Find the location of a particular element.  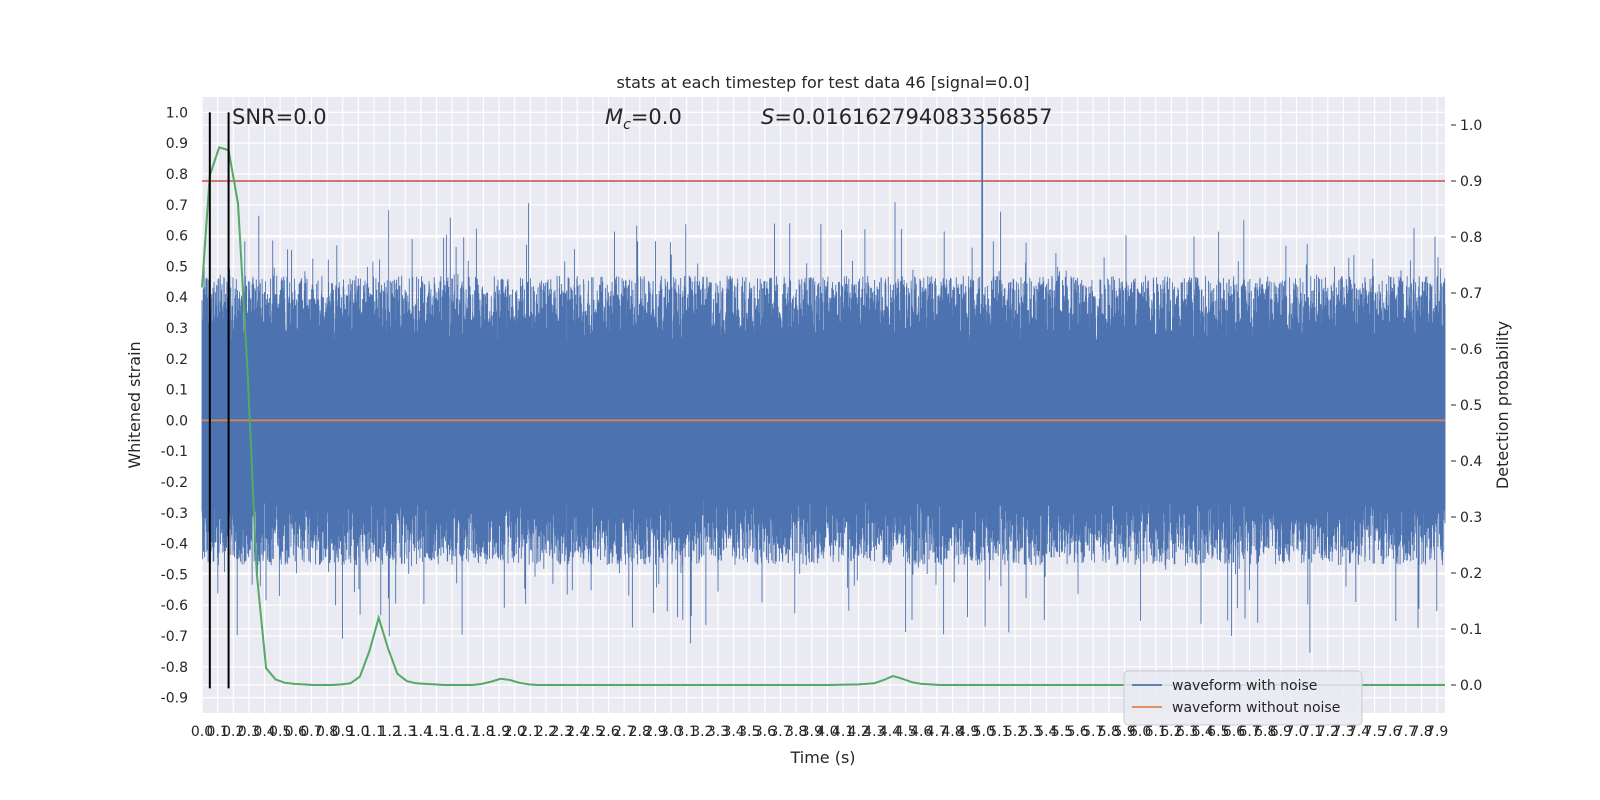

x-tick-label: 0.6 is located at coordinates (296, 732).